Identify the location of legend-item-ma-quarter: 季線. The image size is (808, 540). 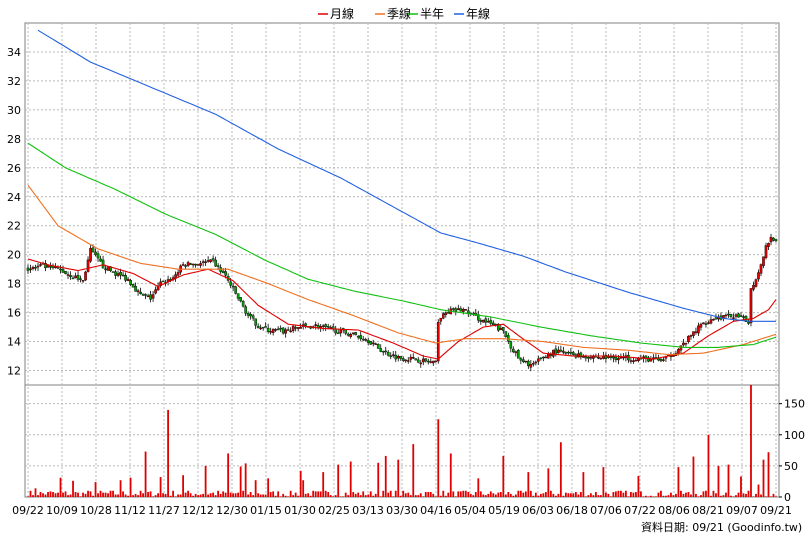
(393, 13).